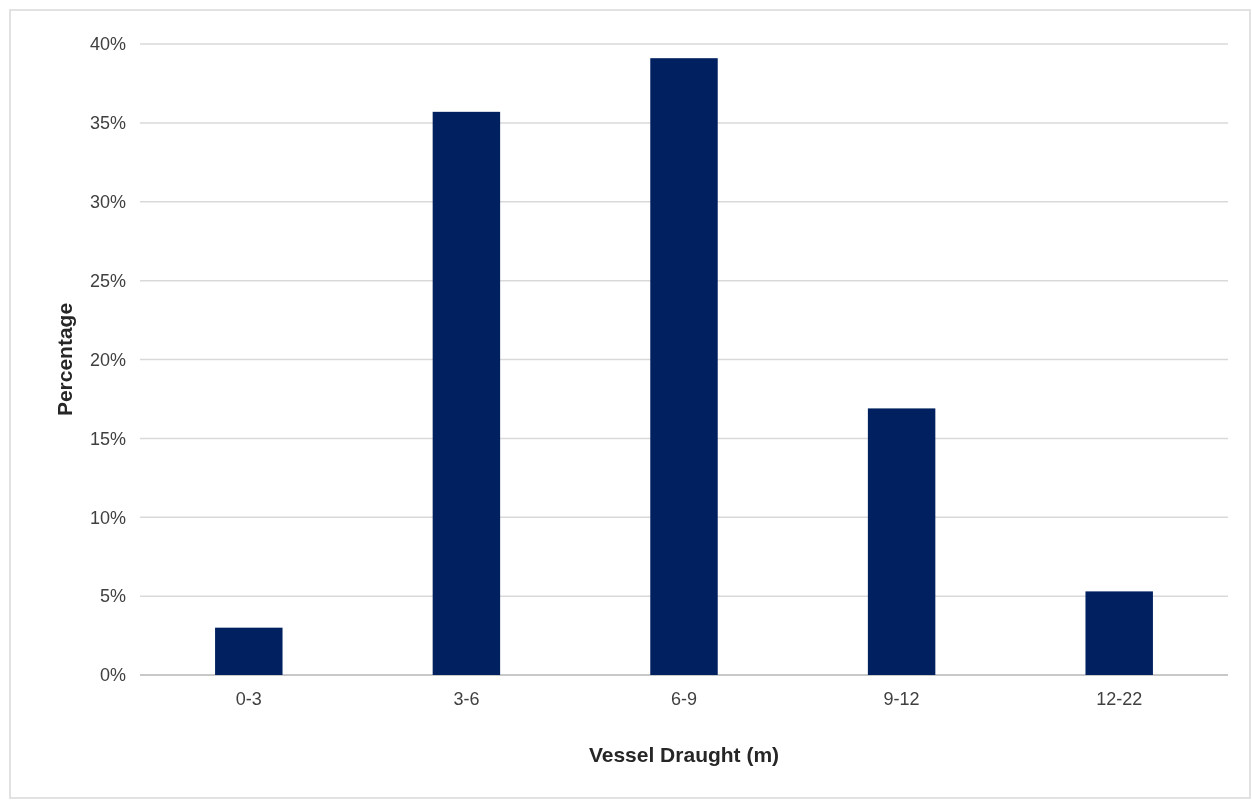 The height and width of the screenshot is (800, 1252). Describe the element at coordinates (684, 699) in the screenshot. I see `x-tick-label: 6-9` at that location.